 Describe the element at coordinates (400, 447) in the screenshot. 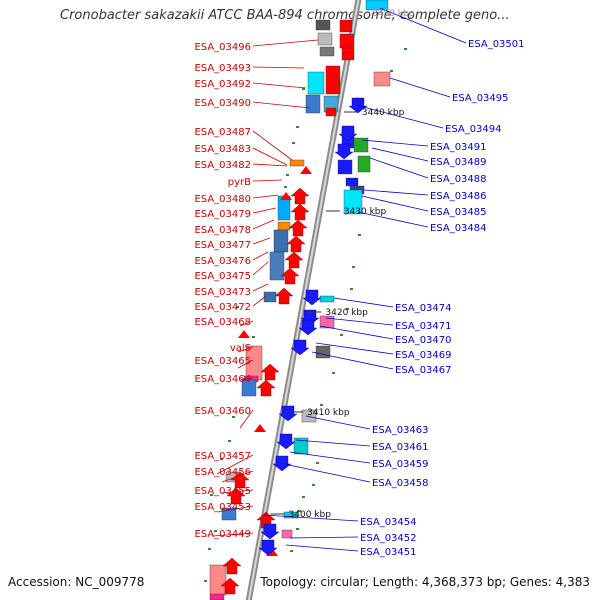

I see `gene-label-right: ESA_03461` at that location.